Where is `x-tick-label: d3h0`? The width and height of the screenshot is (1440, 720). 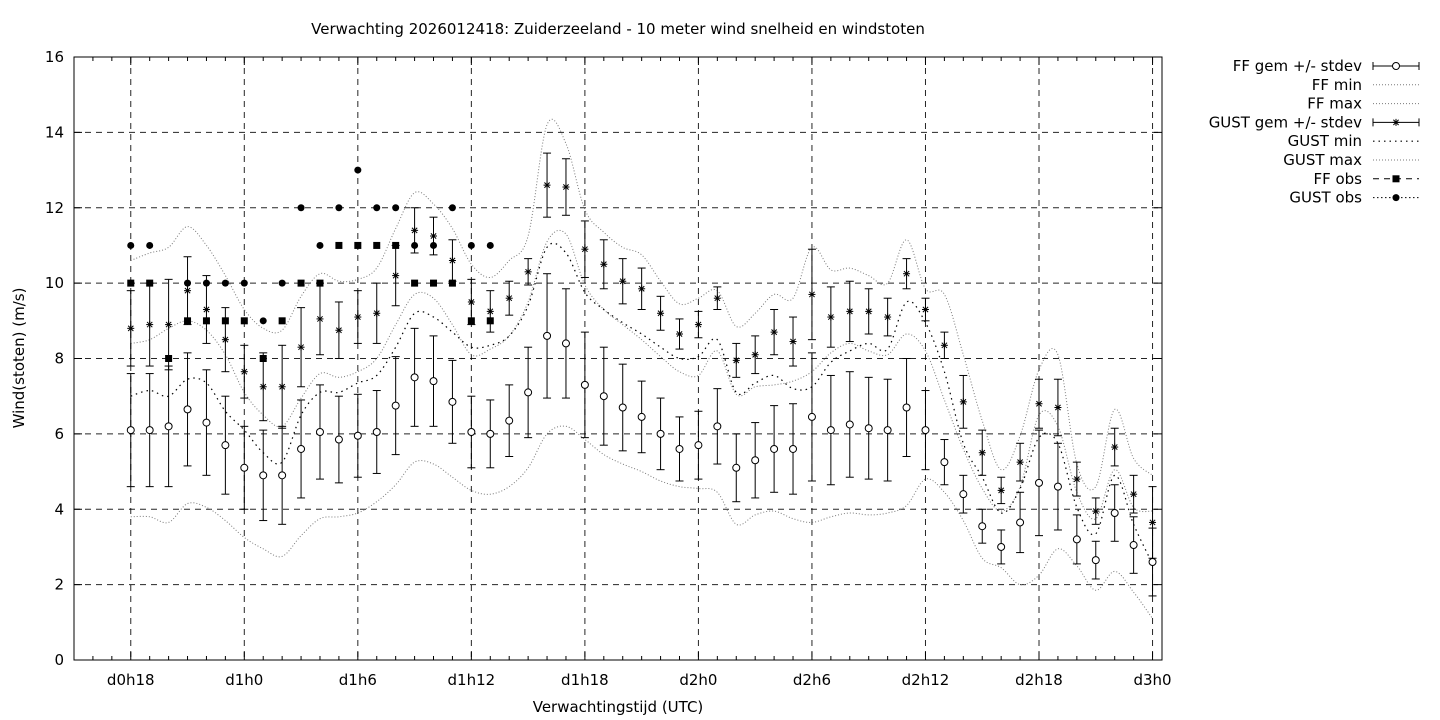 x-tick-label: d3h0 is located at coordinates (1152, 680).